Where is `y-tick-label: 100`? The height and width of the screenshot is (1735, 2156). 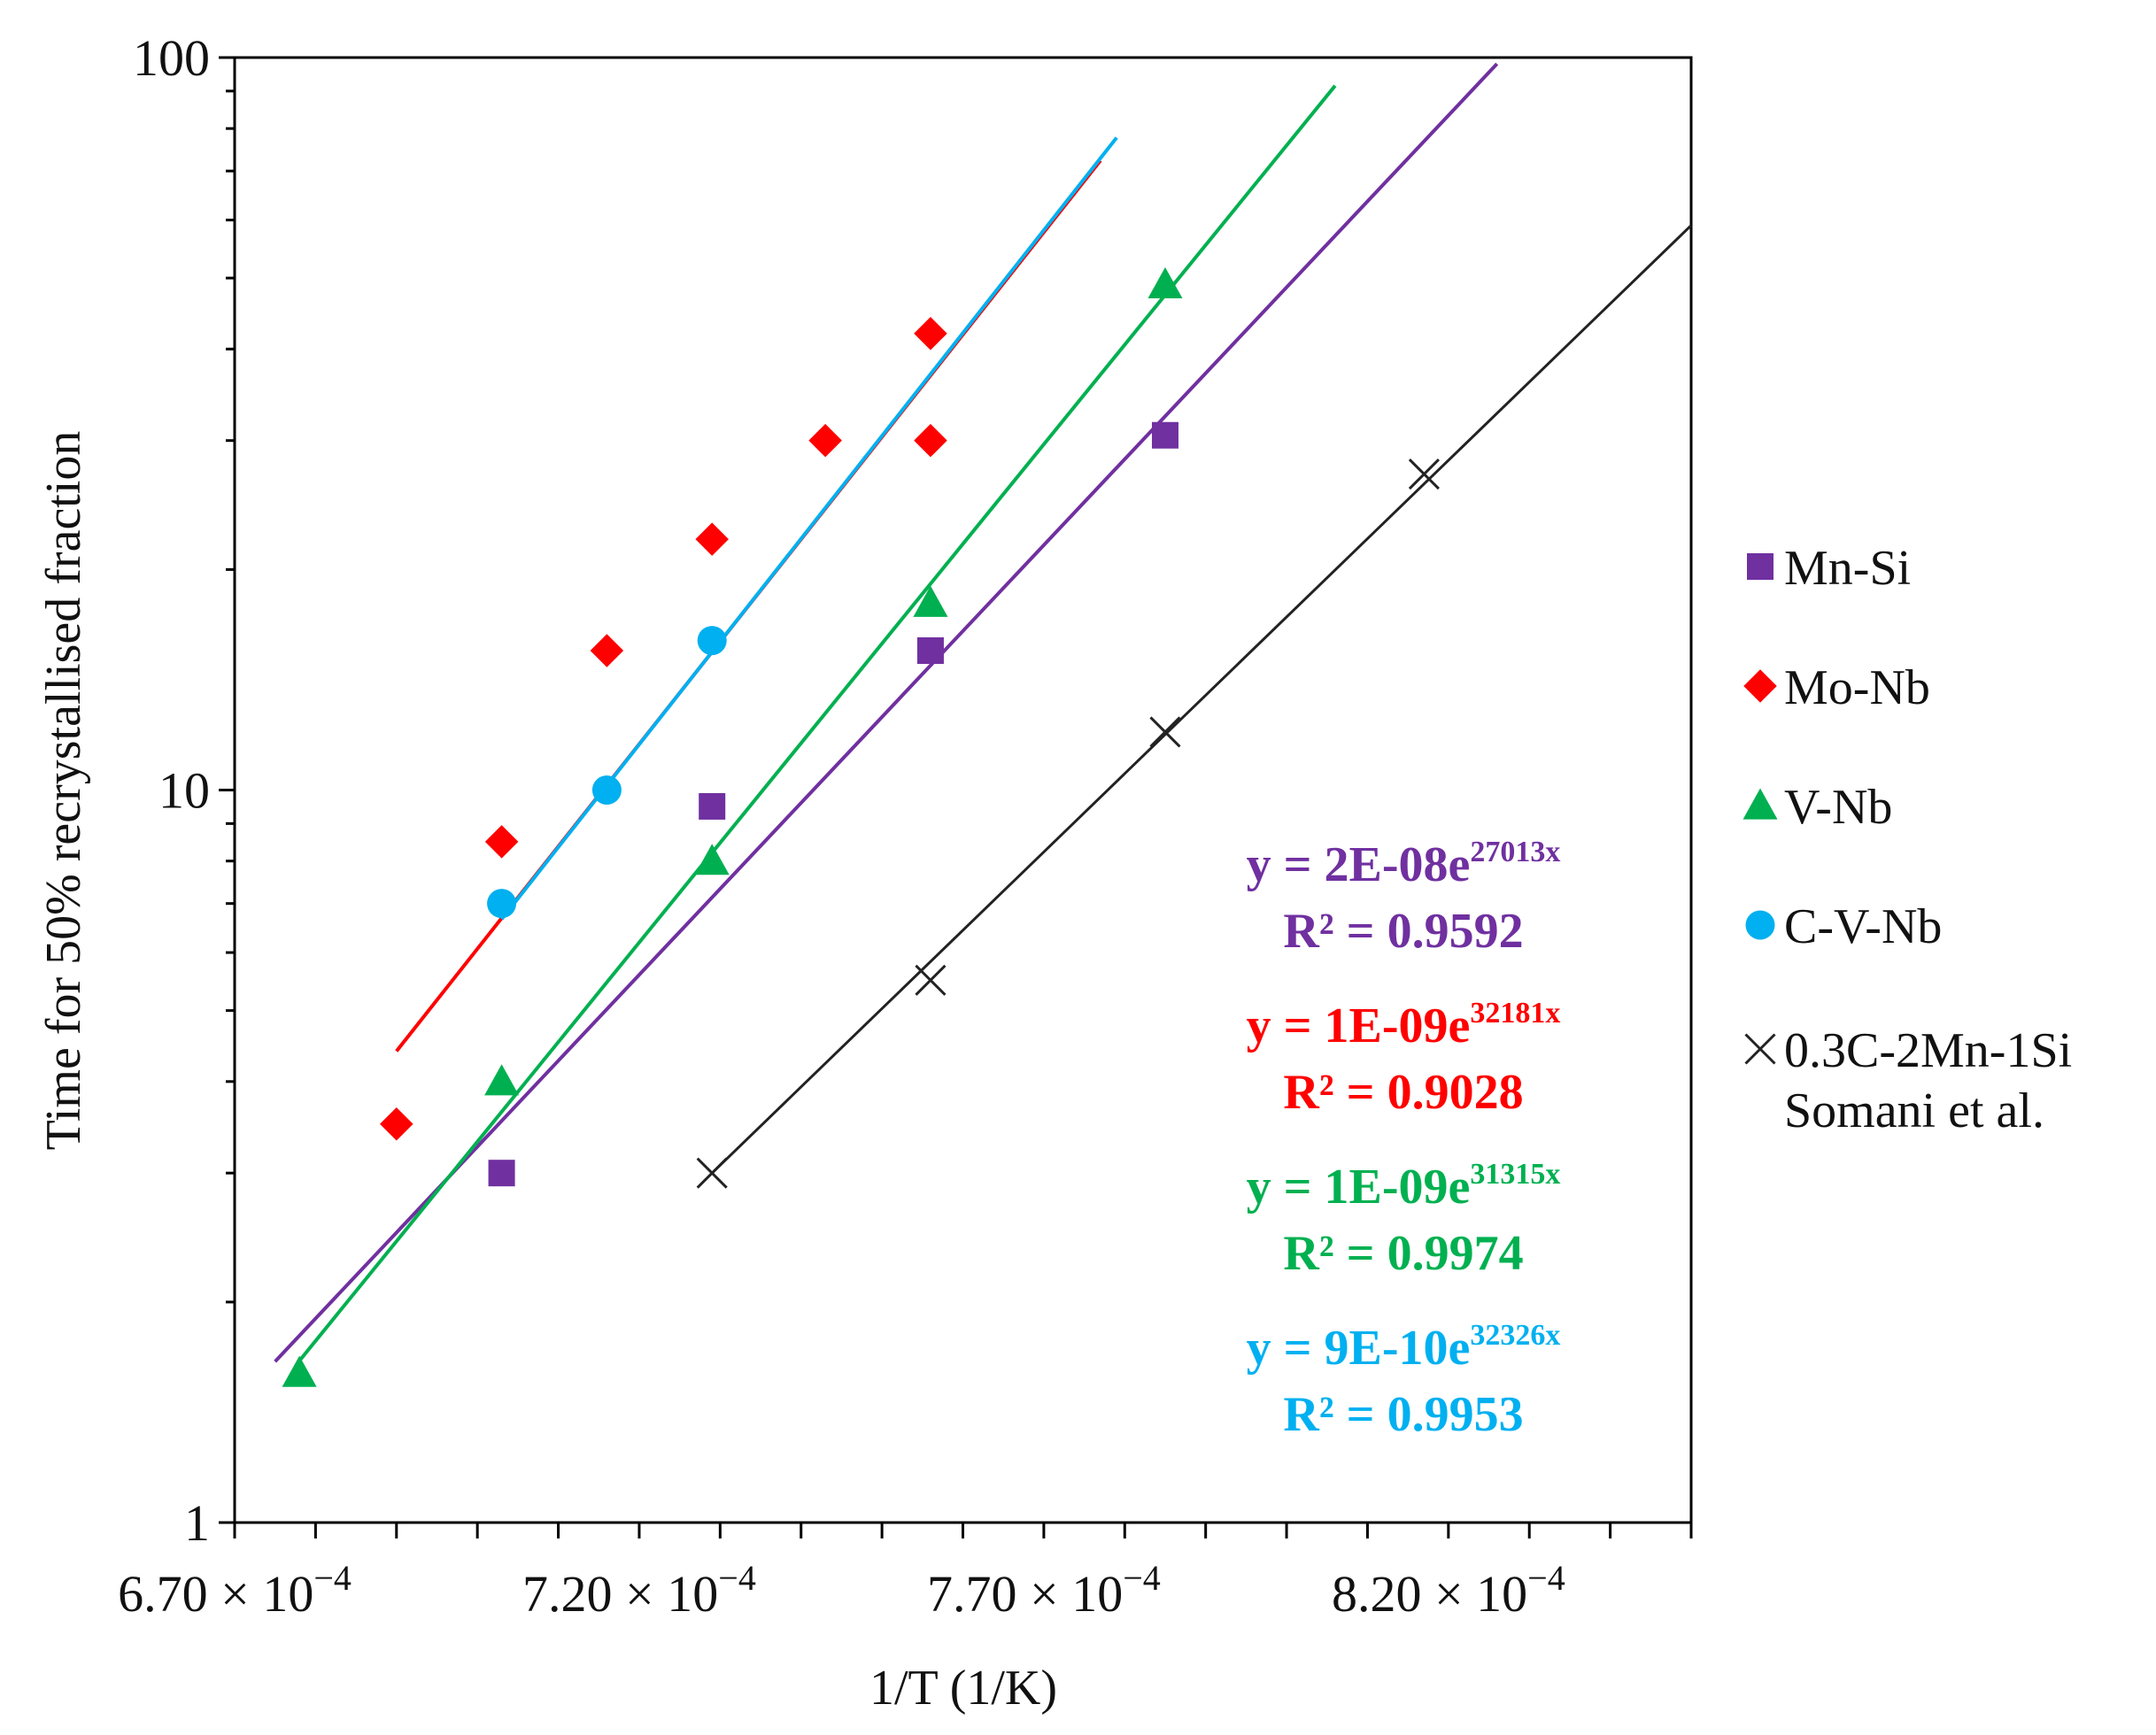
y-tick-label: 100 is located at coordinates (171, 58).